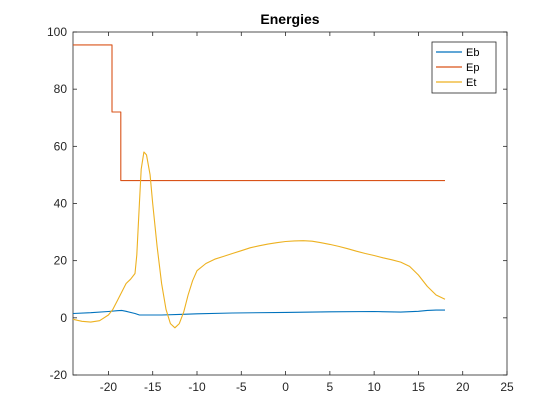 Image resolution: width=560 pixels, height=420 pixels. Describe the element at coordinates (472, 53) in the screenshot. I see `legend-label-eb: Eb` at that location.